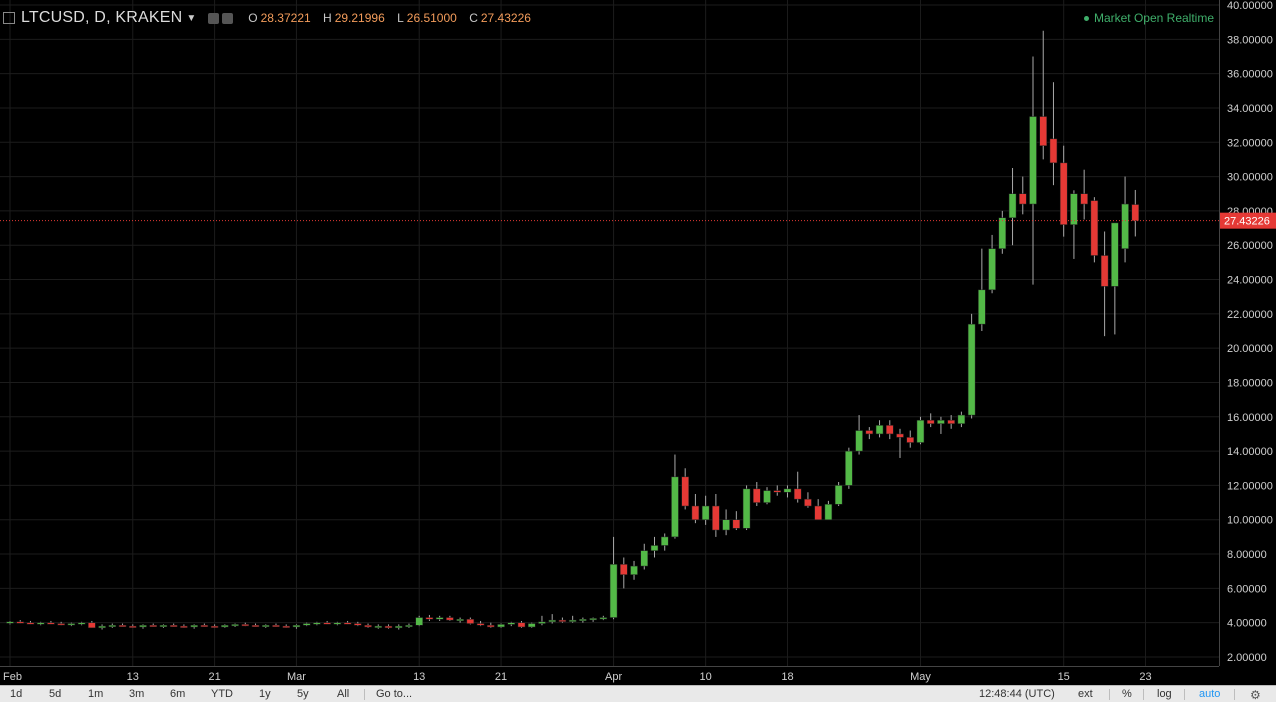  What do you see at coordinates (137, 694) in the screenshot?
I see `range-3m-button: 3m` at bounding box center [137, 694].